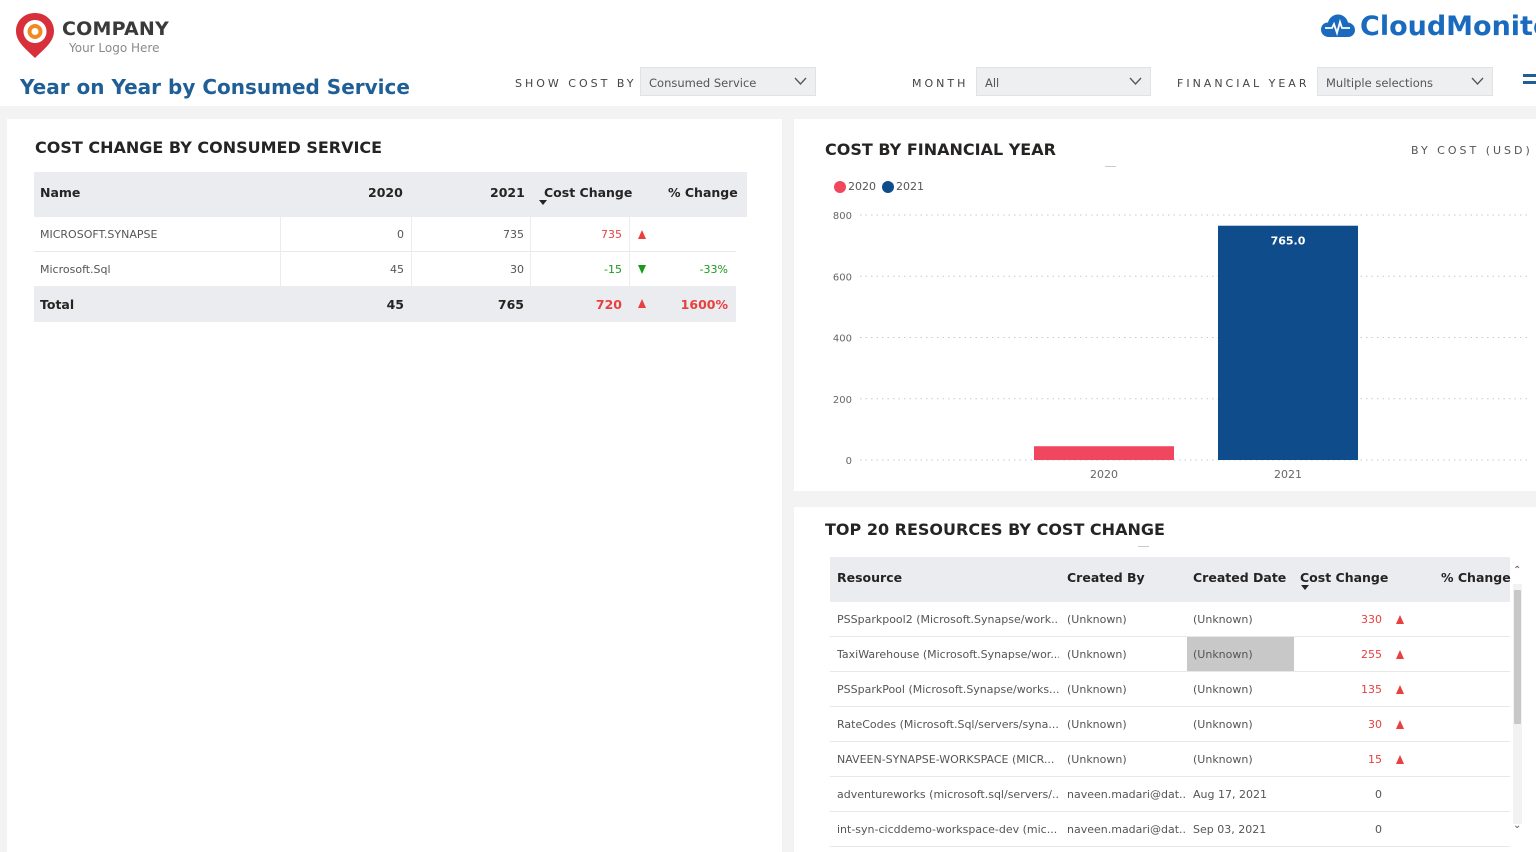  Describe the element at coordinates (642, 269) in the screenshot. I see `trend-down-icon` at that location.